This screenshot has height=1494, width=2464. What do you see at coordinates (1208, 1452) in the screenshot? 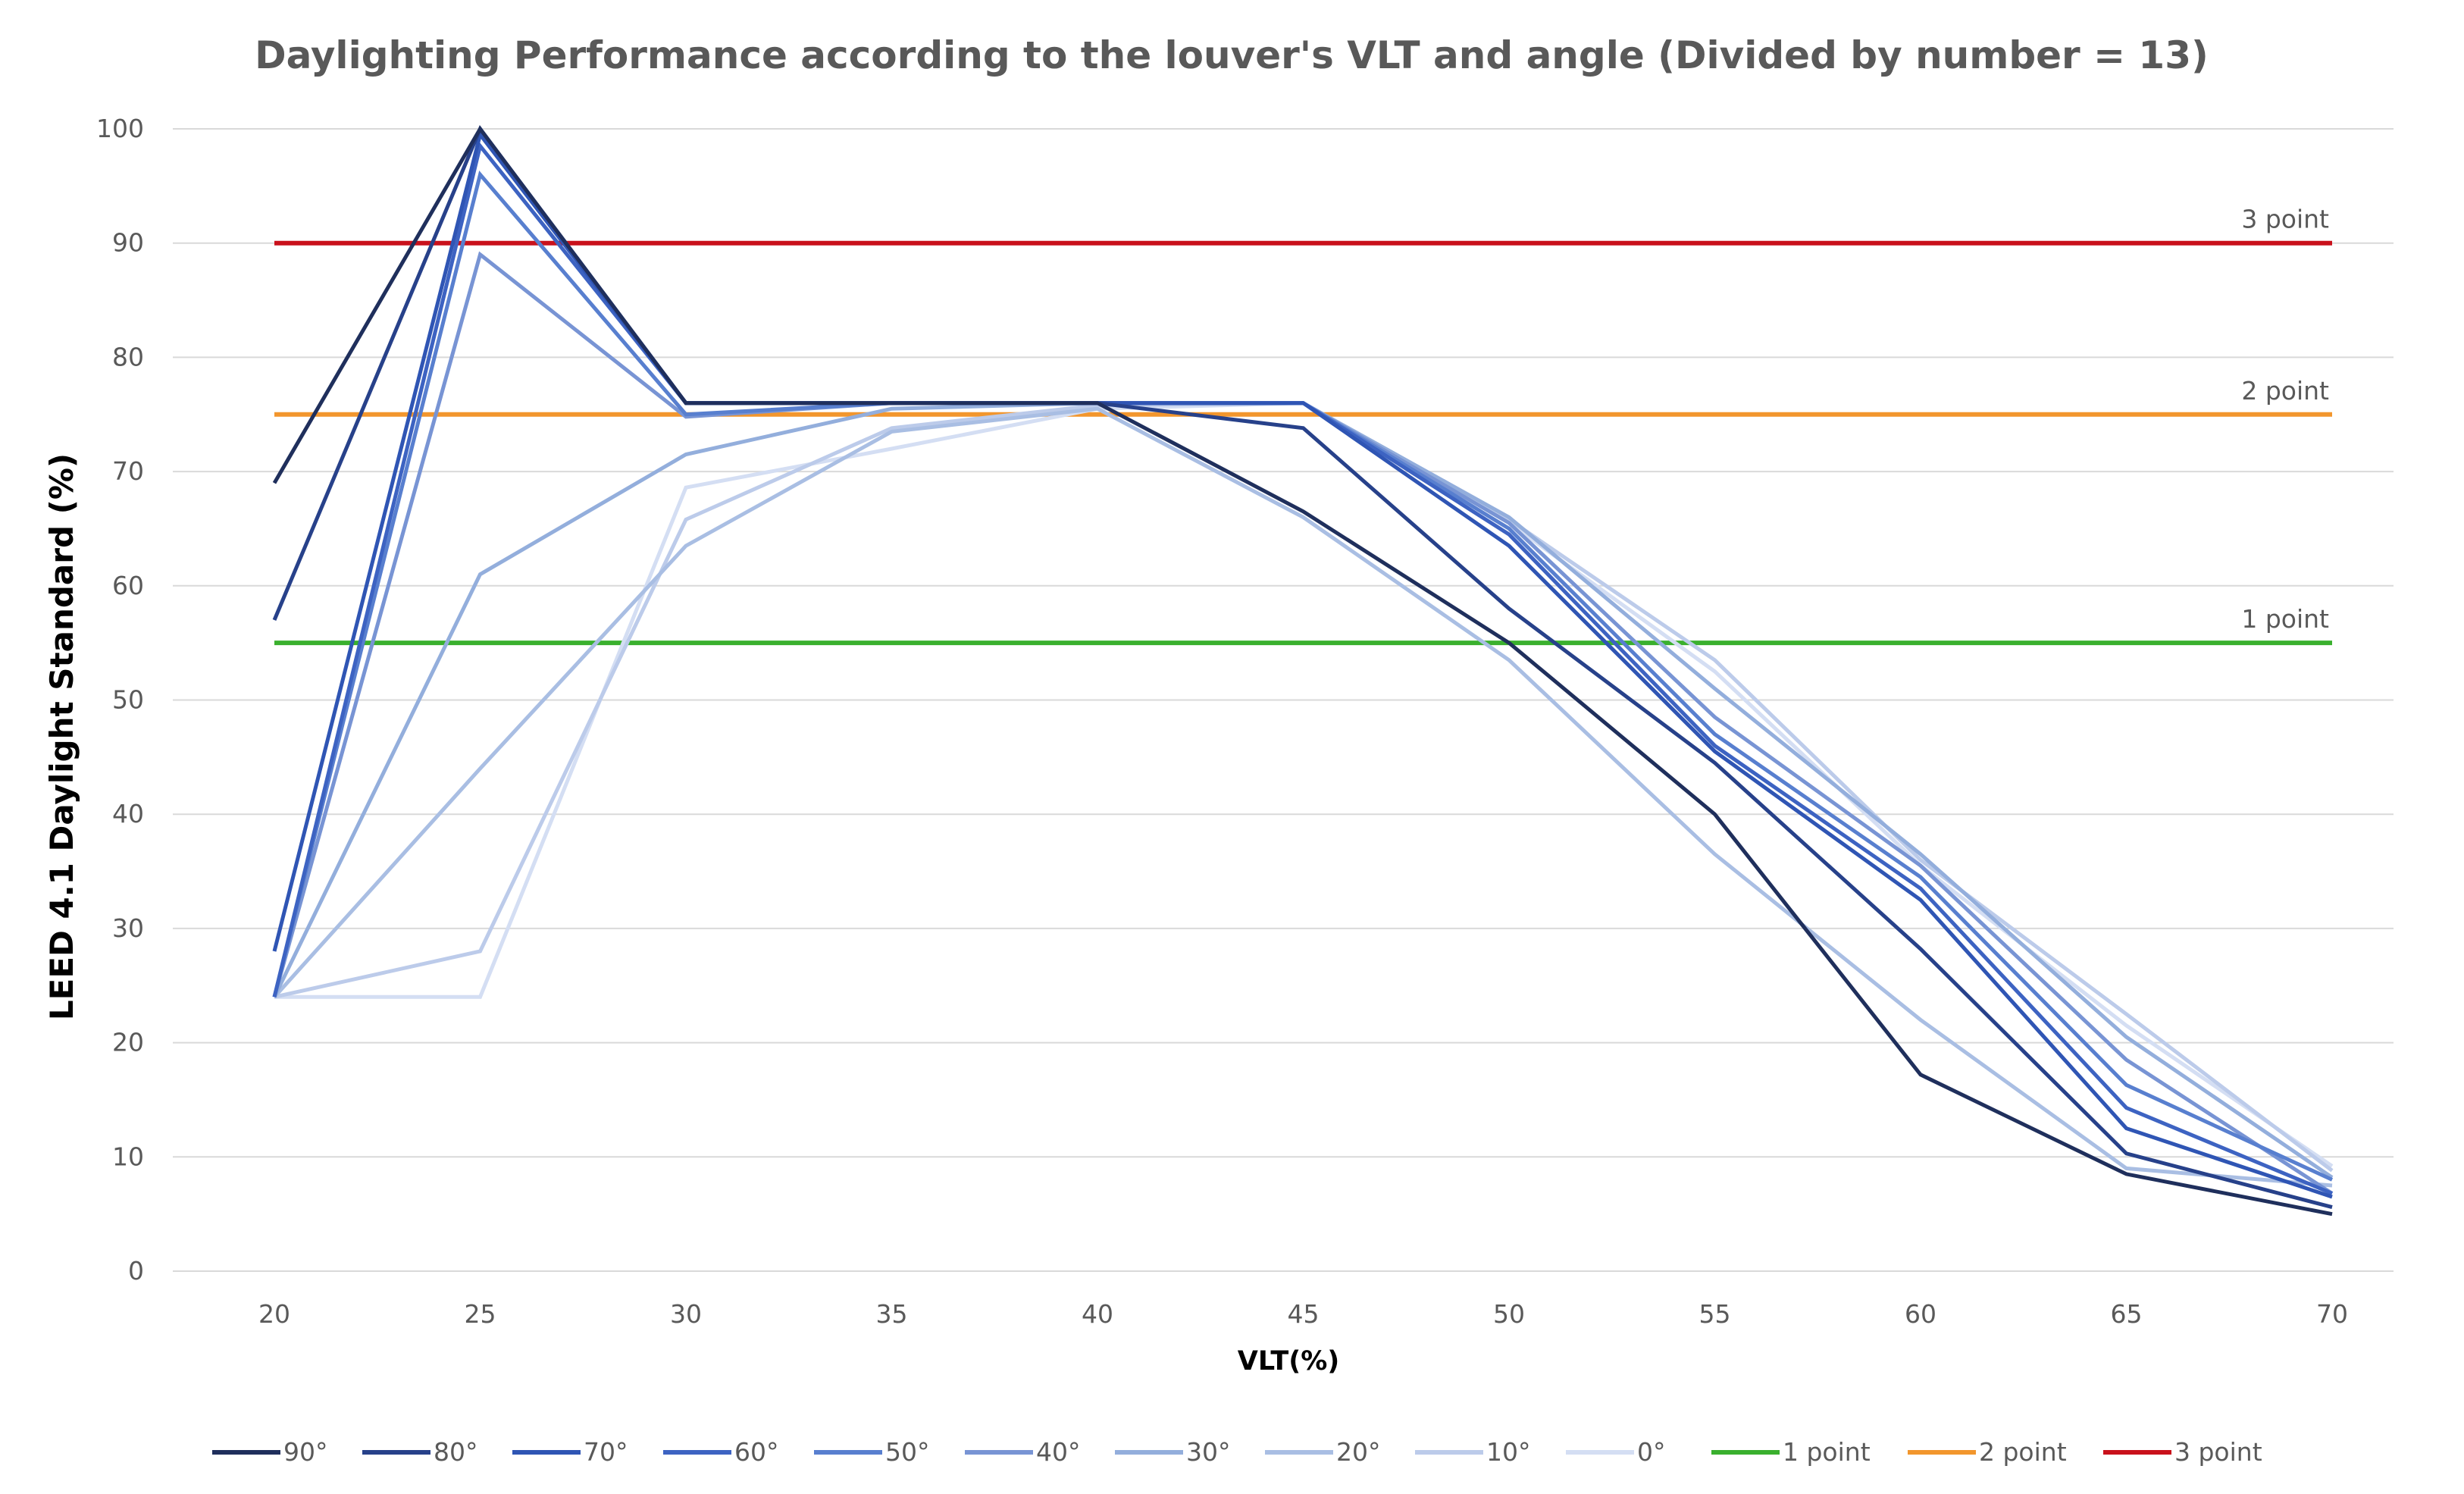
I see `legend-label: 30°` at bounding box center [1208, 1452].